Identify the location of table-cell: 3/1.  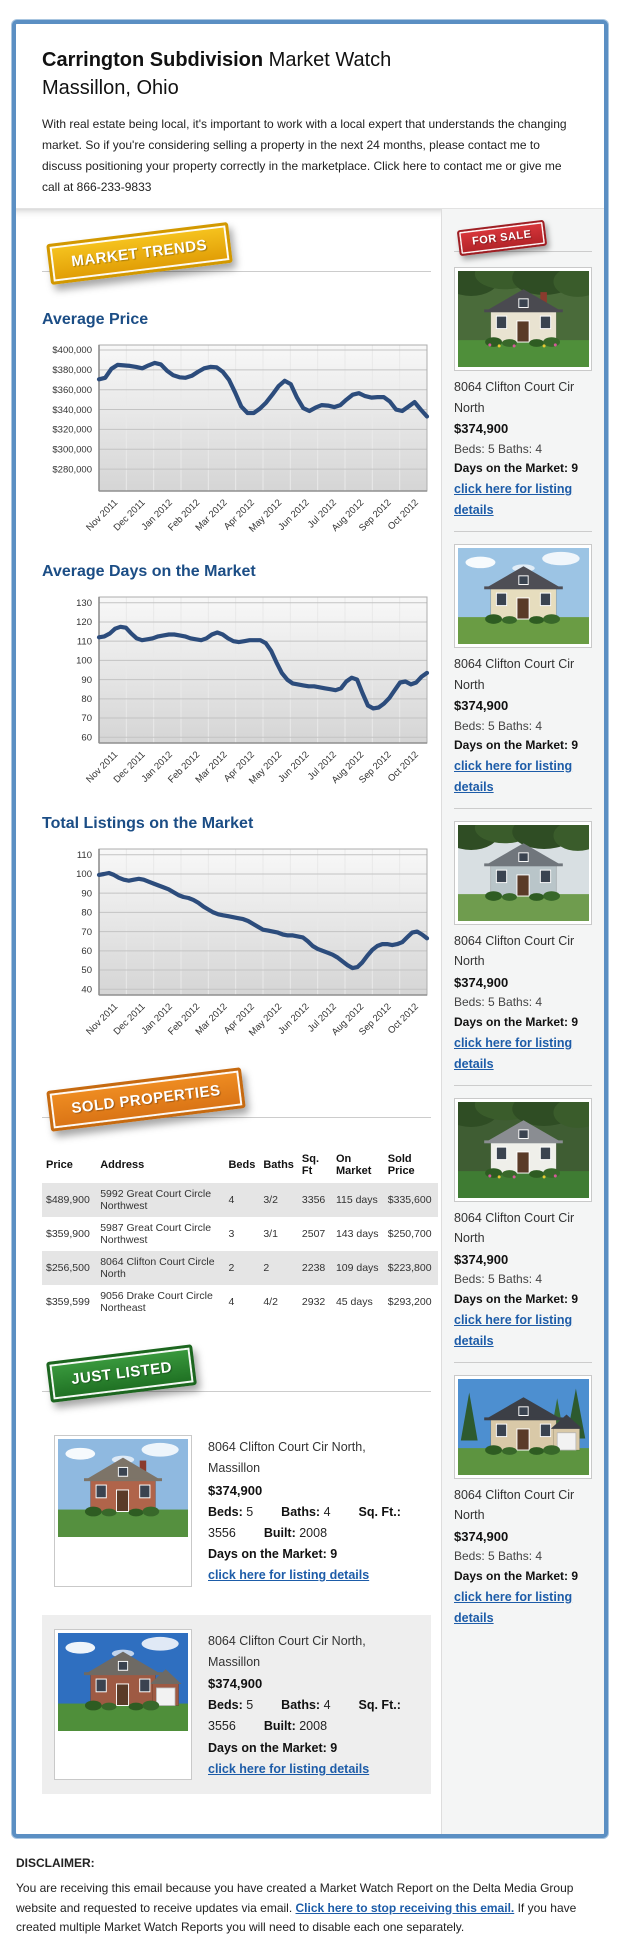
(270, 1234).